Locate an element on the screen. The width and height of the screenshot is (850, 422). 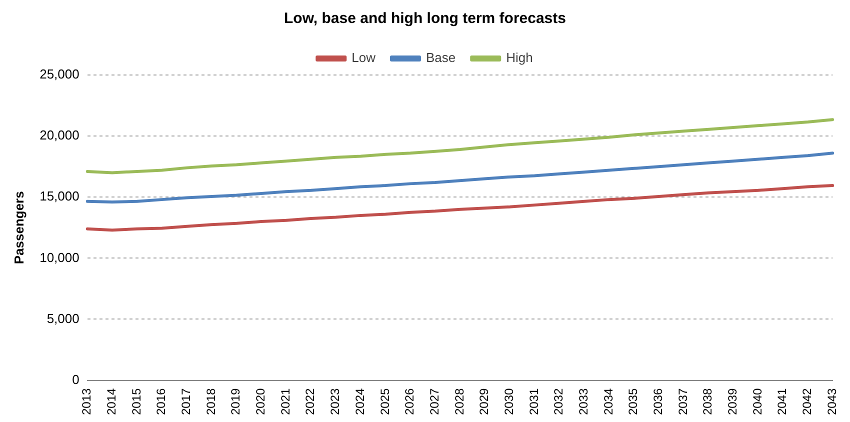
x-tick-label: 2038 is located at coordinates (707, 402).